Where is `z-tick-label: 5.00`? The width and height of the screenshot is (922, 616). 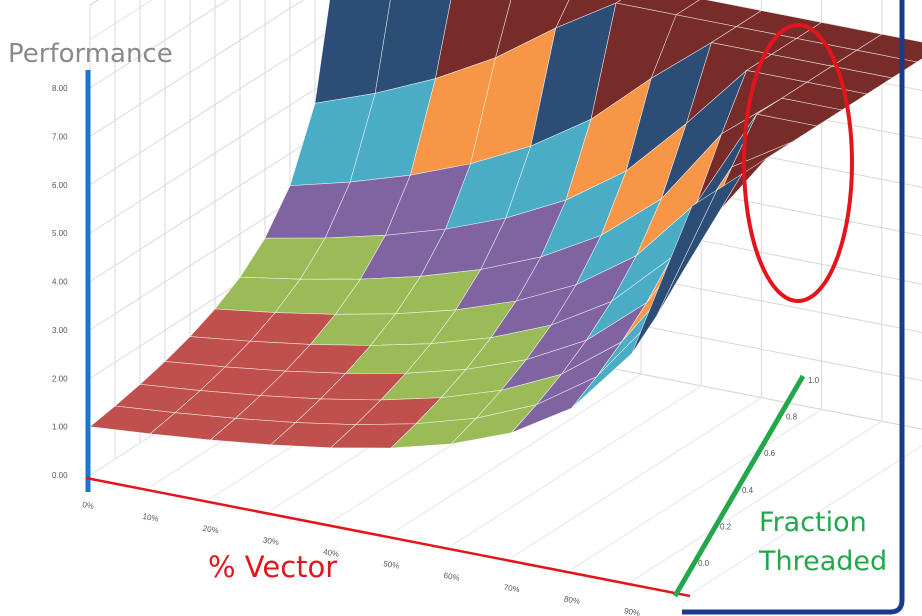 z-tick-label: 5.00 is located at coordinates (60, 233).